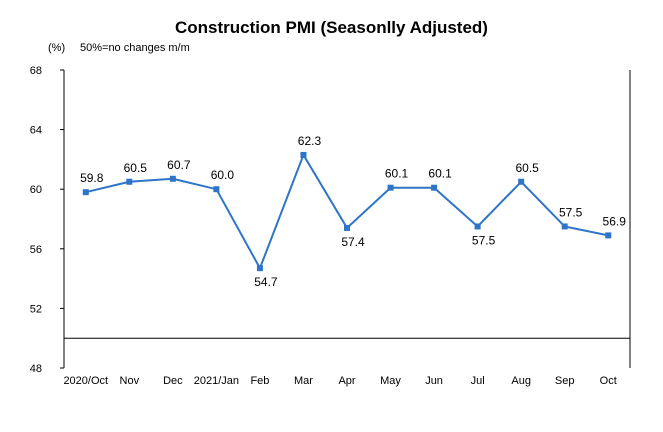 This screenshot has width=663, height=432. What do you see at coordinates (36, 71) in the screenshot?
I see `y-tick-label: 68` at bounding box center [36, 71].